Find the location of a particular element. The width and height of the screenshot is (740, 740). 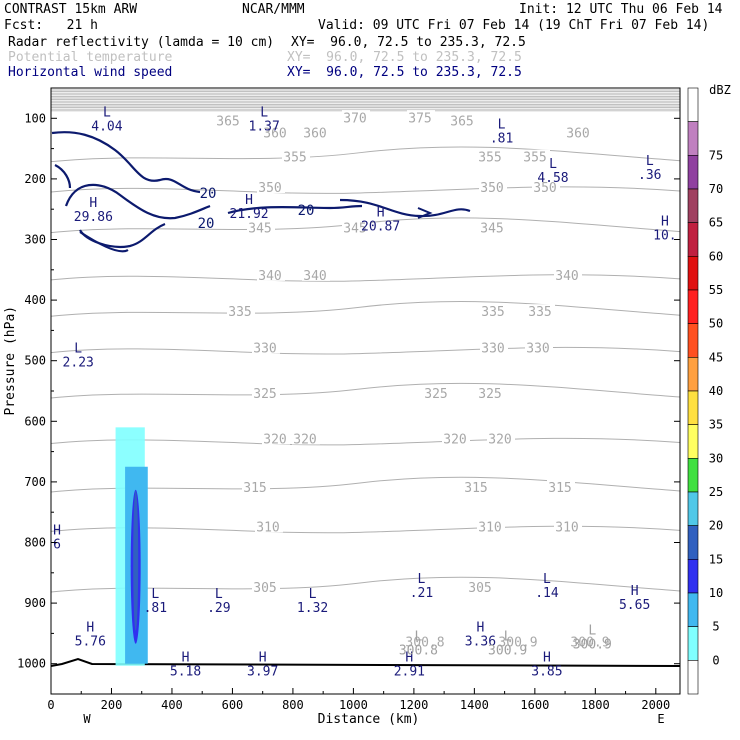

x-axis-label: Distance (km) is located at coordinates (369, 719).